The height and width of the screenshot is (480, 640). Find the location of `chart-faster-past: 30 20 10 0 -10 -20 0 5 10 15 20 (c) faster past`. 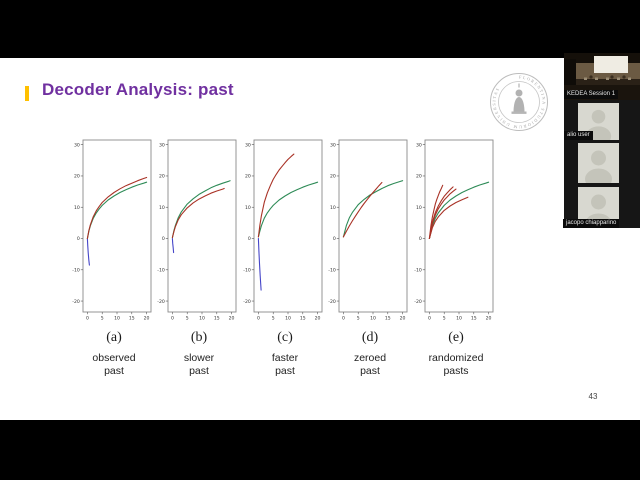

chart-faster-past: 30 20 10 0 -10 -20 0 5 10 15 20 (c) faster past is located at coordinates (285, 257).